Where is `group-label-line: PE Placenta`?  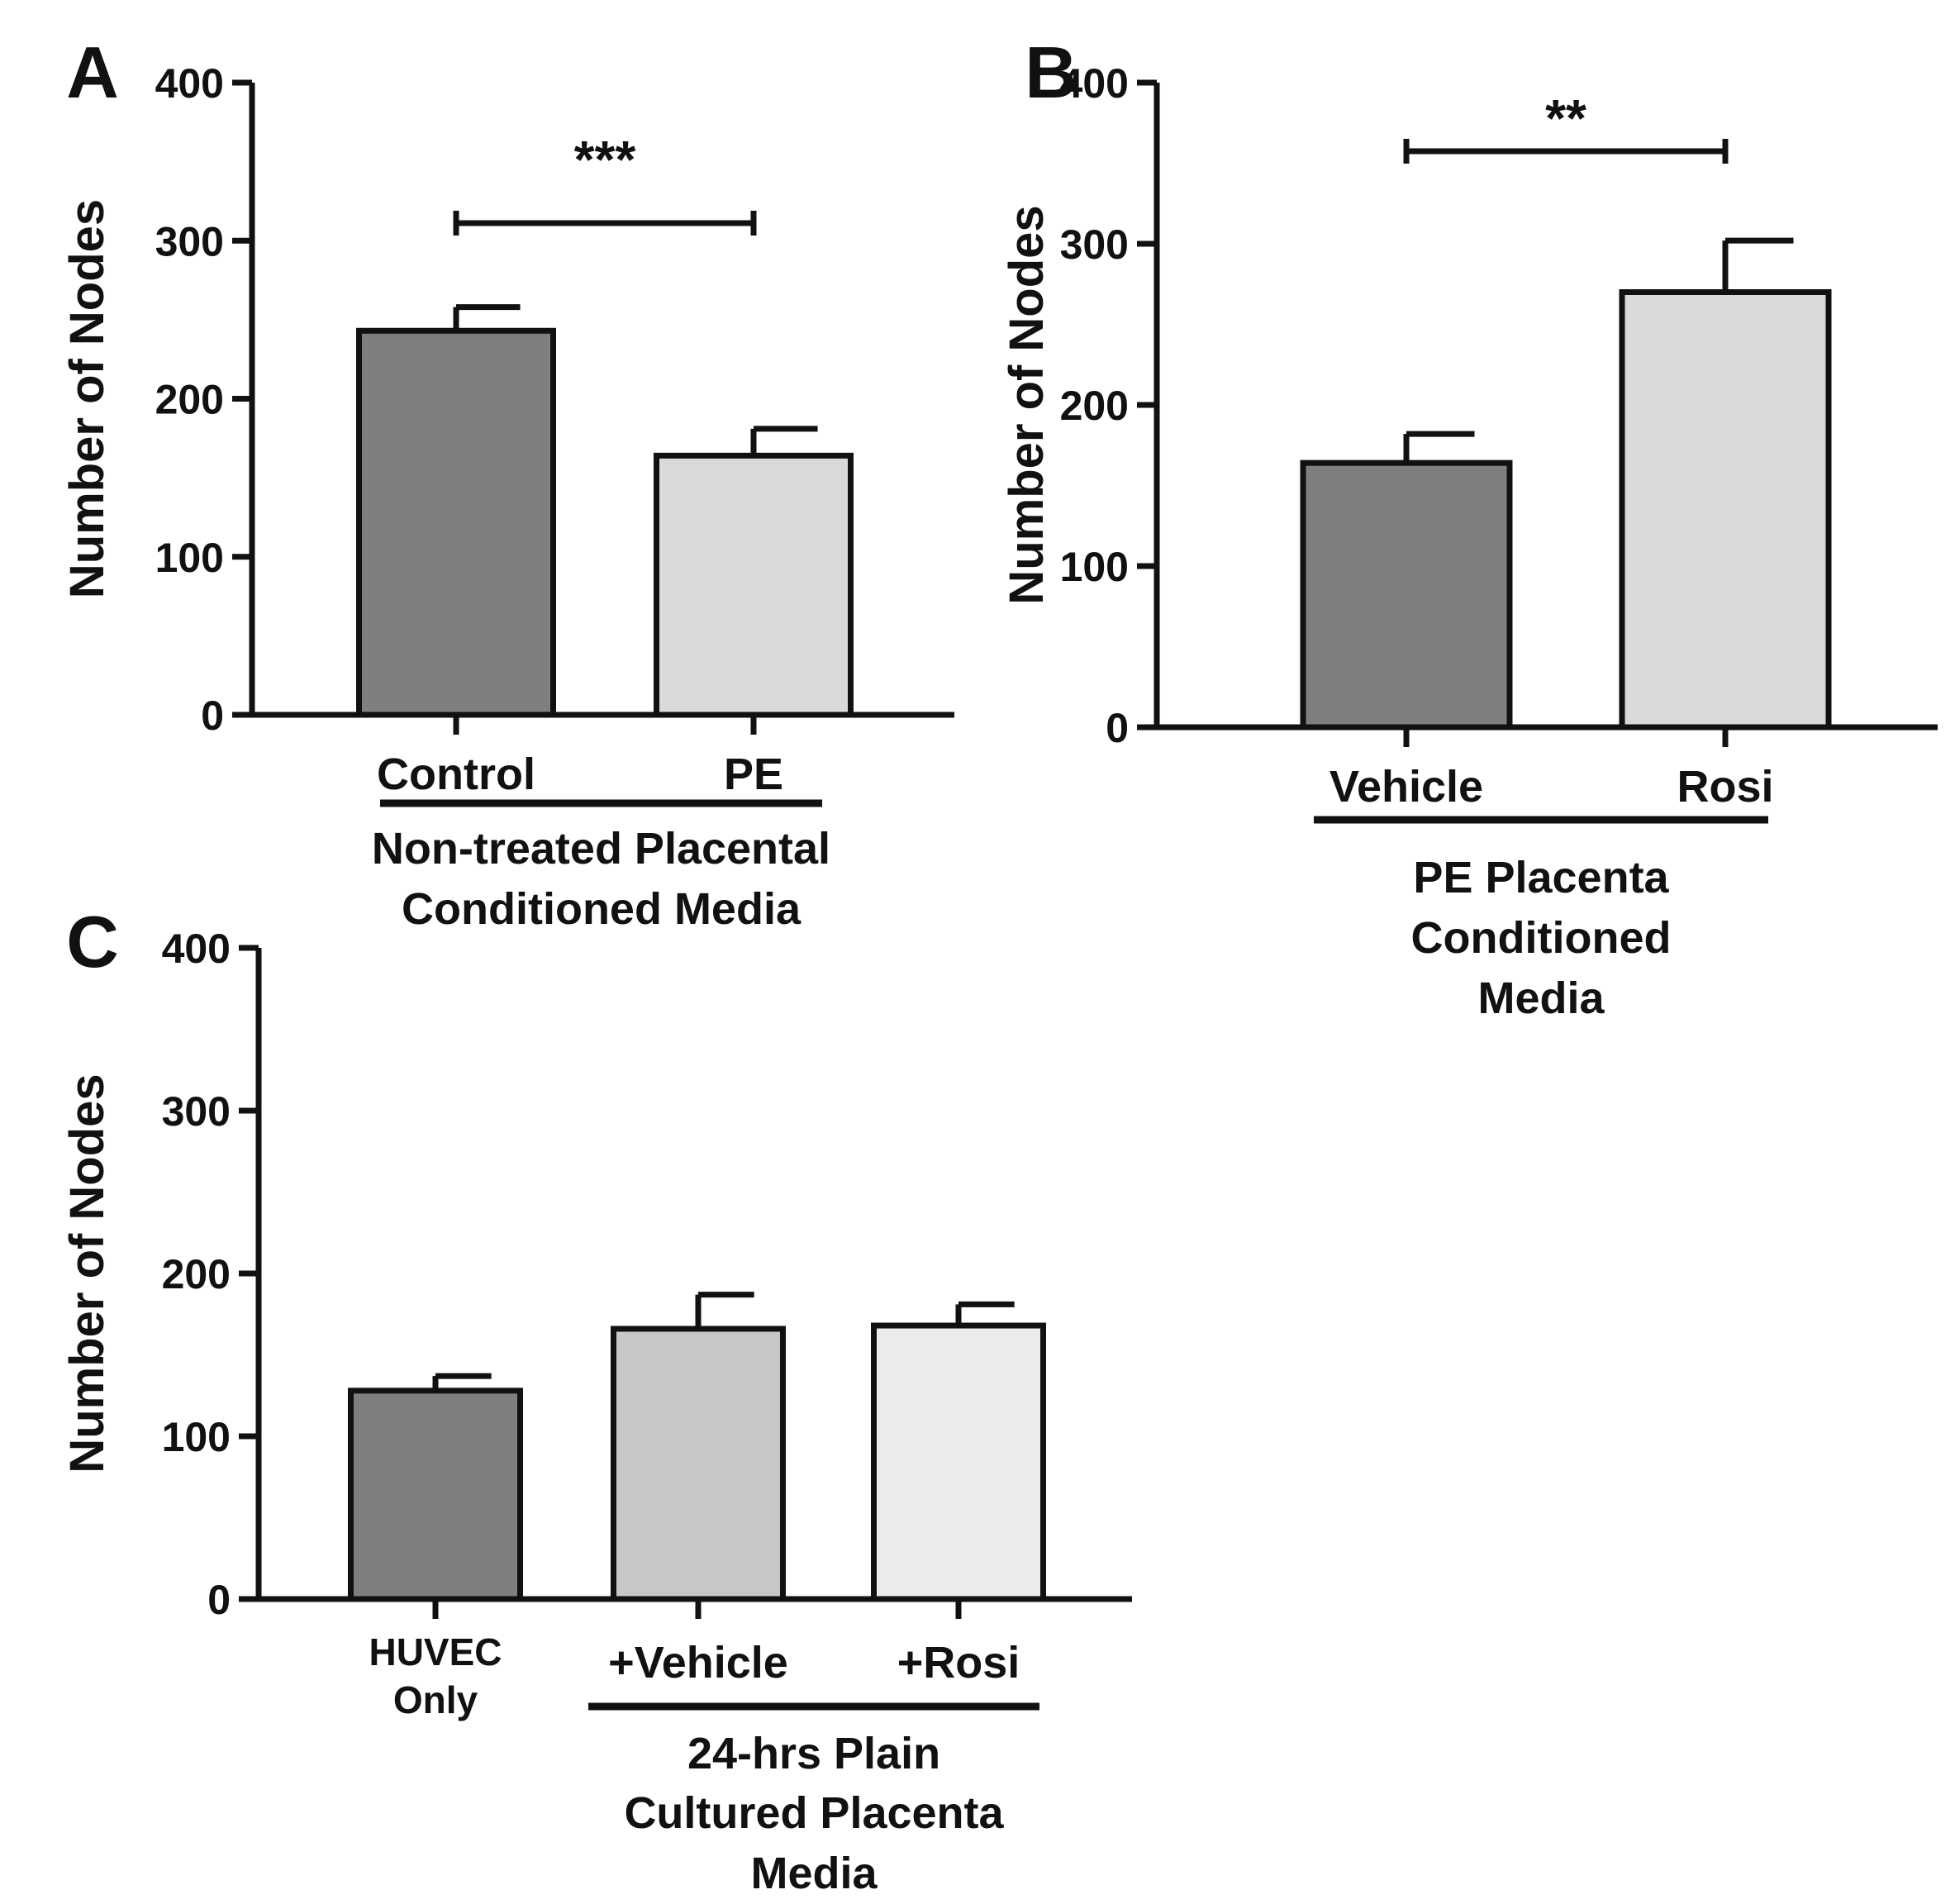
group-label-line: PE Placenta is located at coordinates (1541, 877).